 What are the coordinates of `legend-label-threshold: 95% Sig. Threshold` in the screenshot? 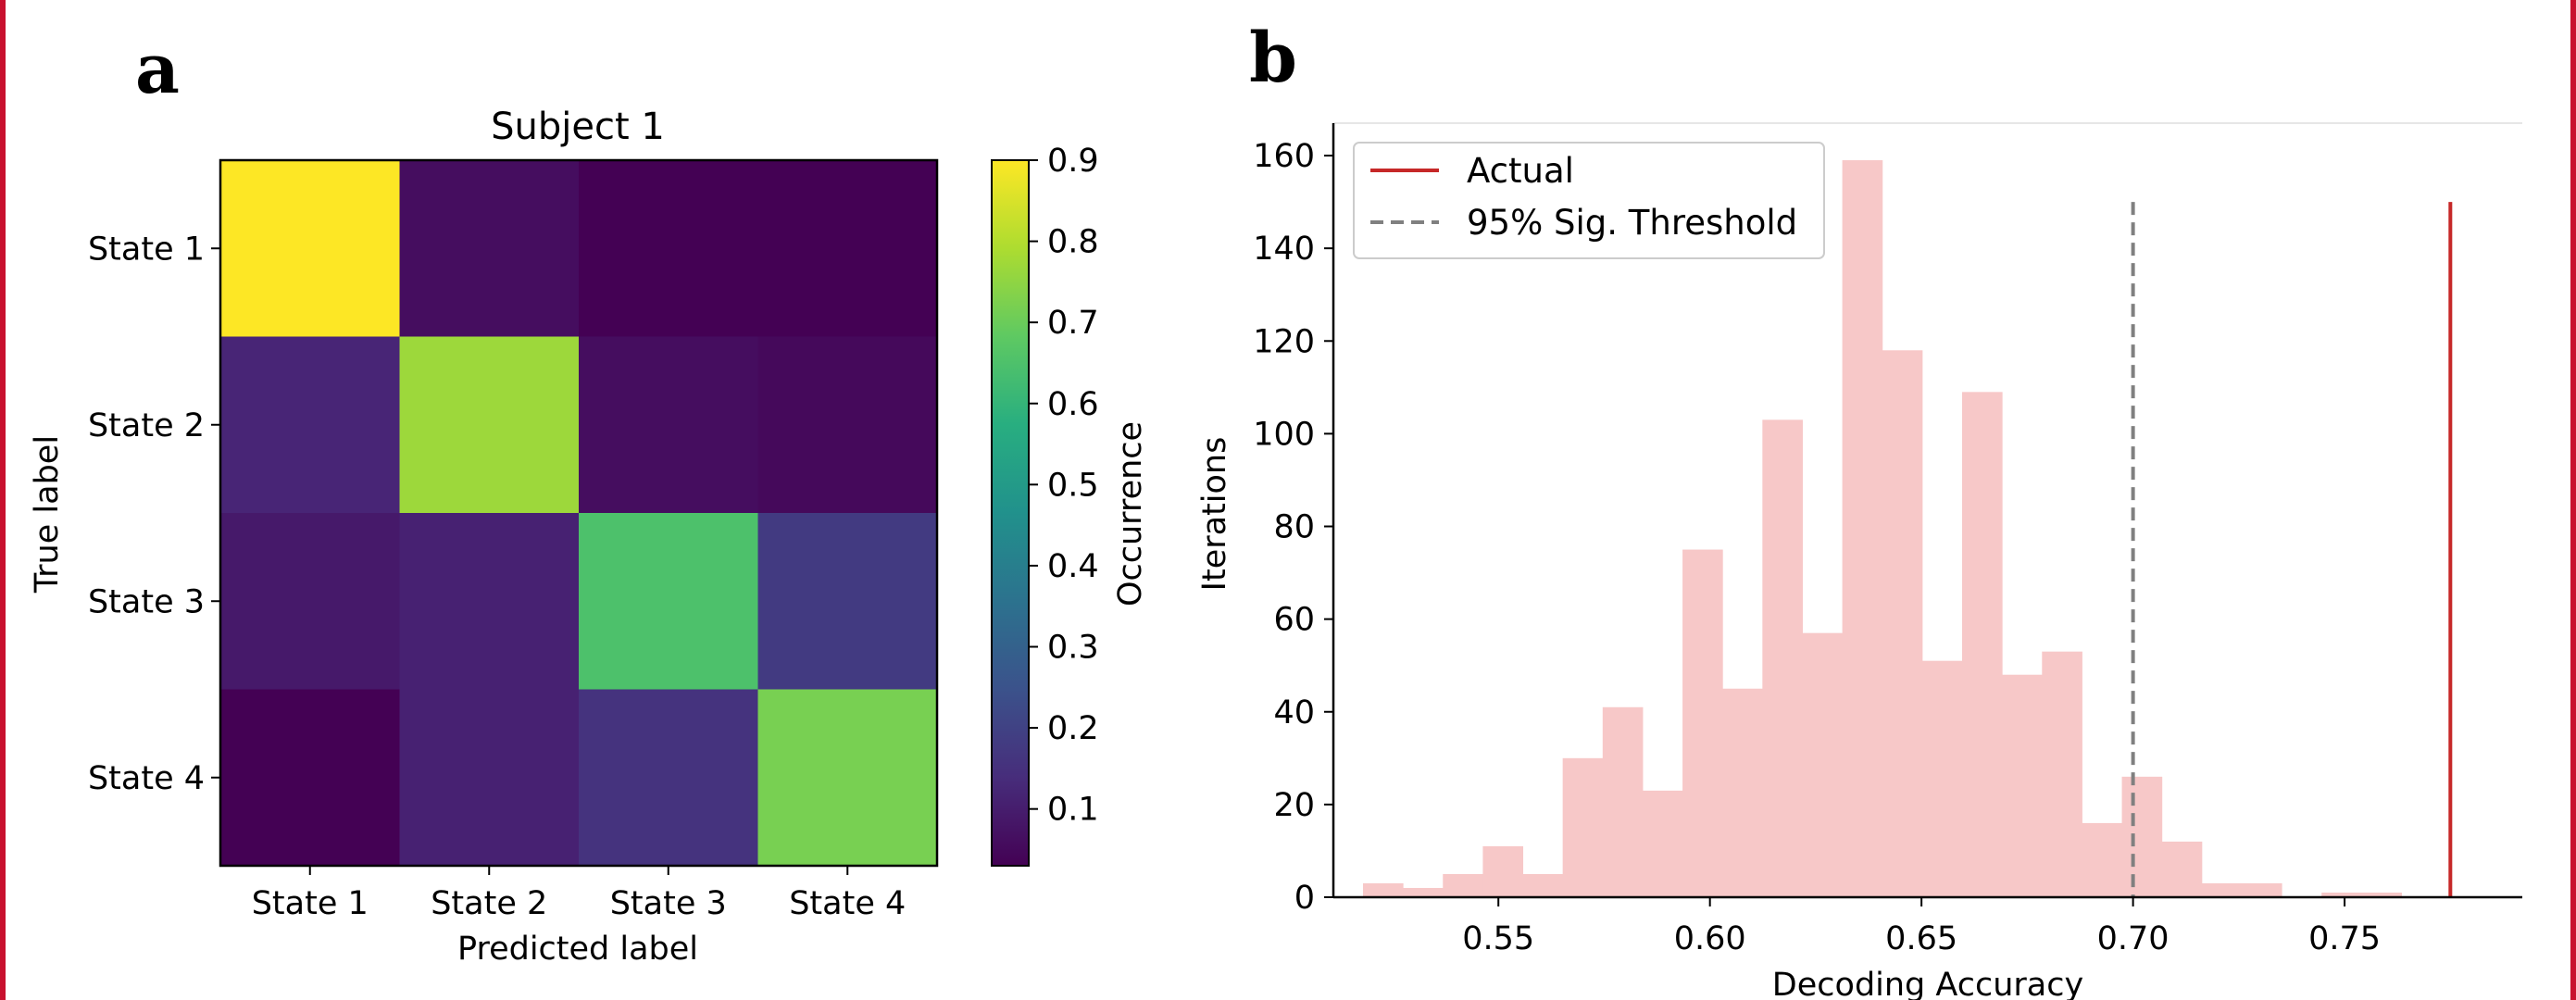 It's located at (1632, 223).